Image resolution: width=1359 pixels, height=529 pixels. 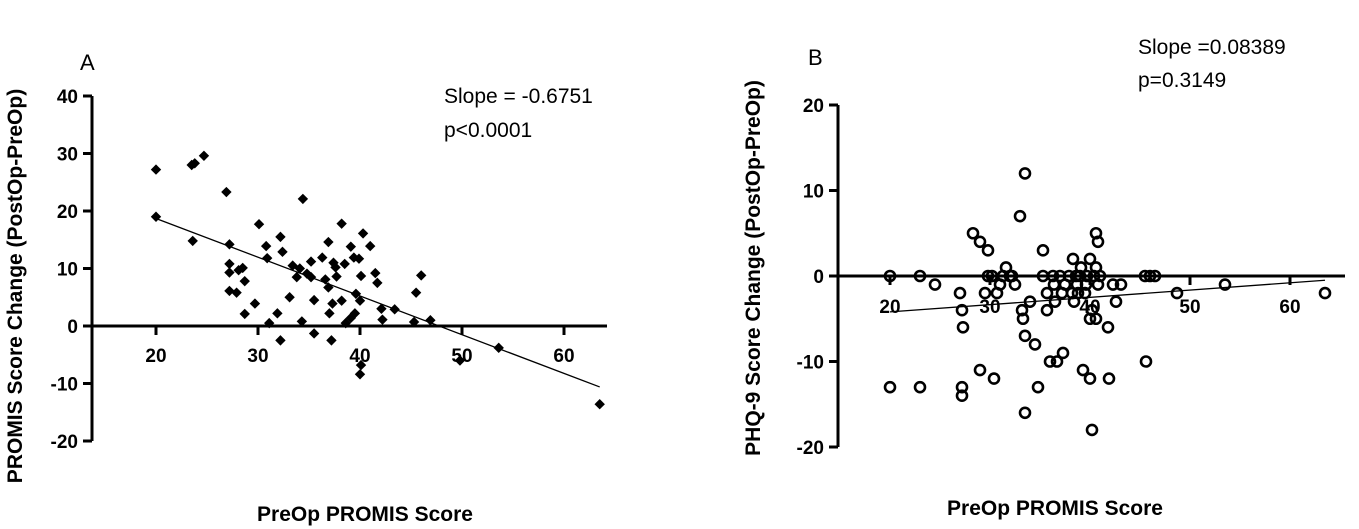 I want to click on panel-b-y-tick-label: 20, so click(x=813, y=106).